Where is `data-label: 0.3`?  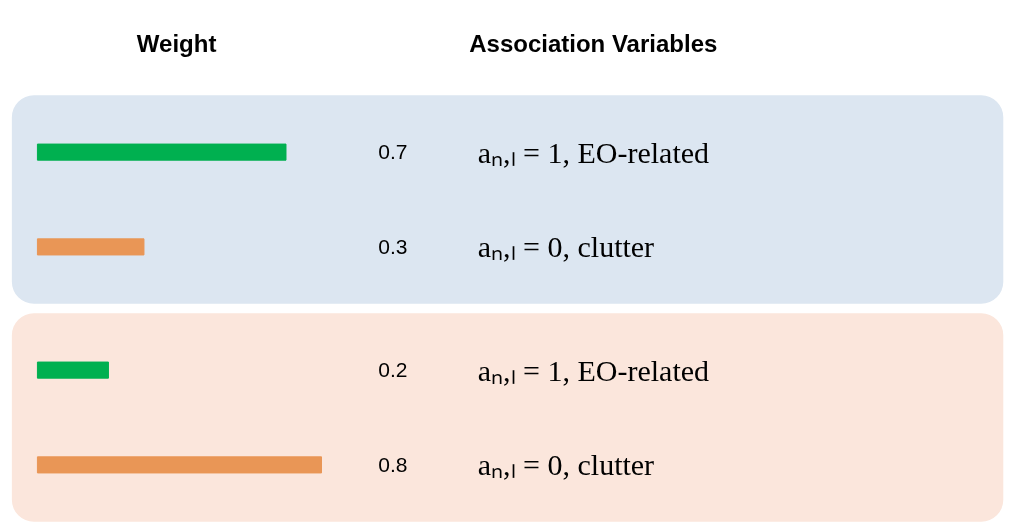
data-label: 0.3 is located at coordinates (393, 246).